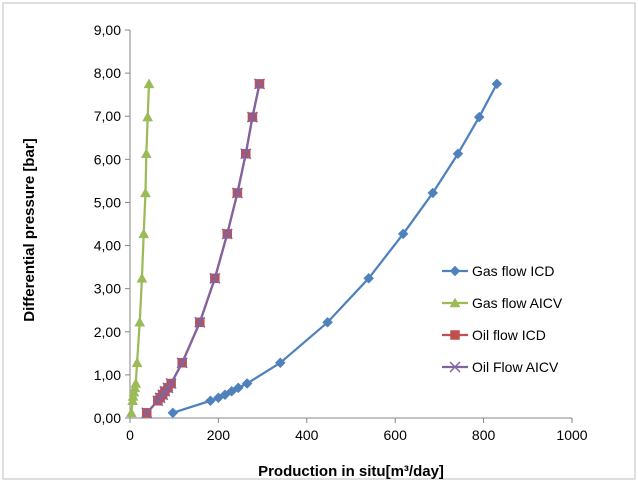 The image size is (638, 482). I want to click on y-tick-label: 8,00, so click(107, 73).